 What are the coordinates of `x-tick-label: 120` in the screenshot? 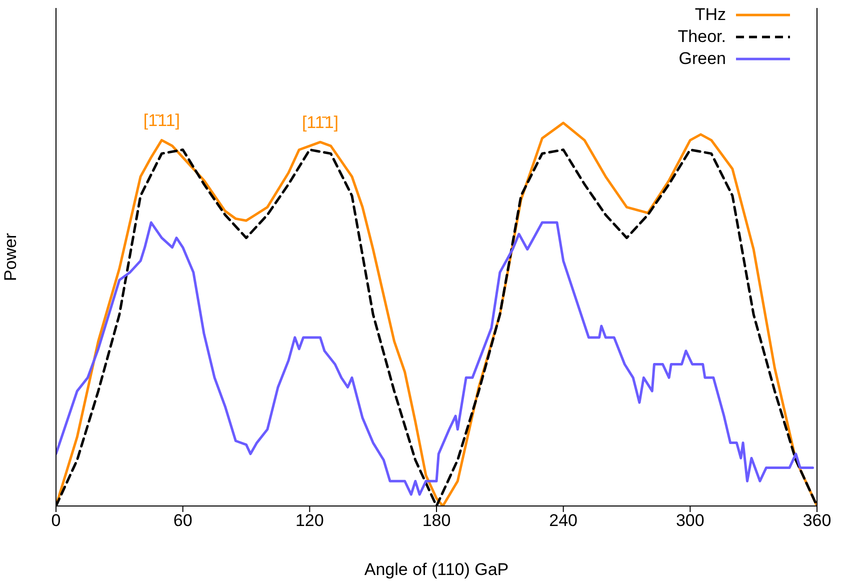 It's located at (309, 520).